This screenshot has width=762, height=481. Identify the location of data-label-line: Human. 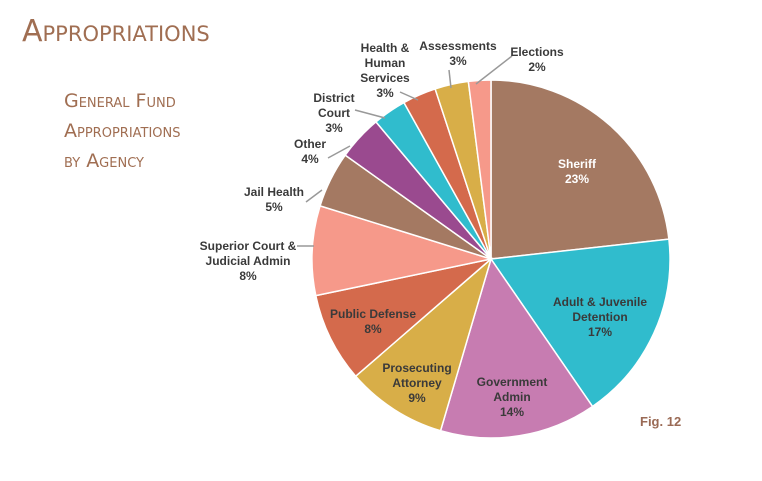
(385, 63).